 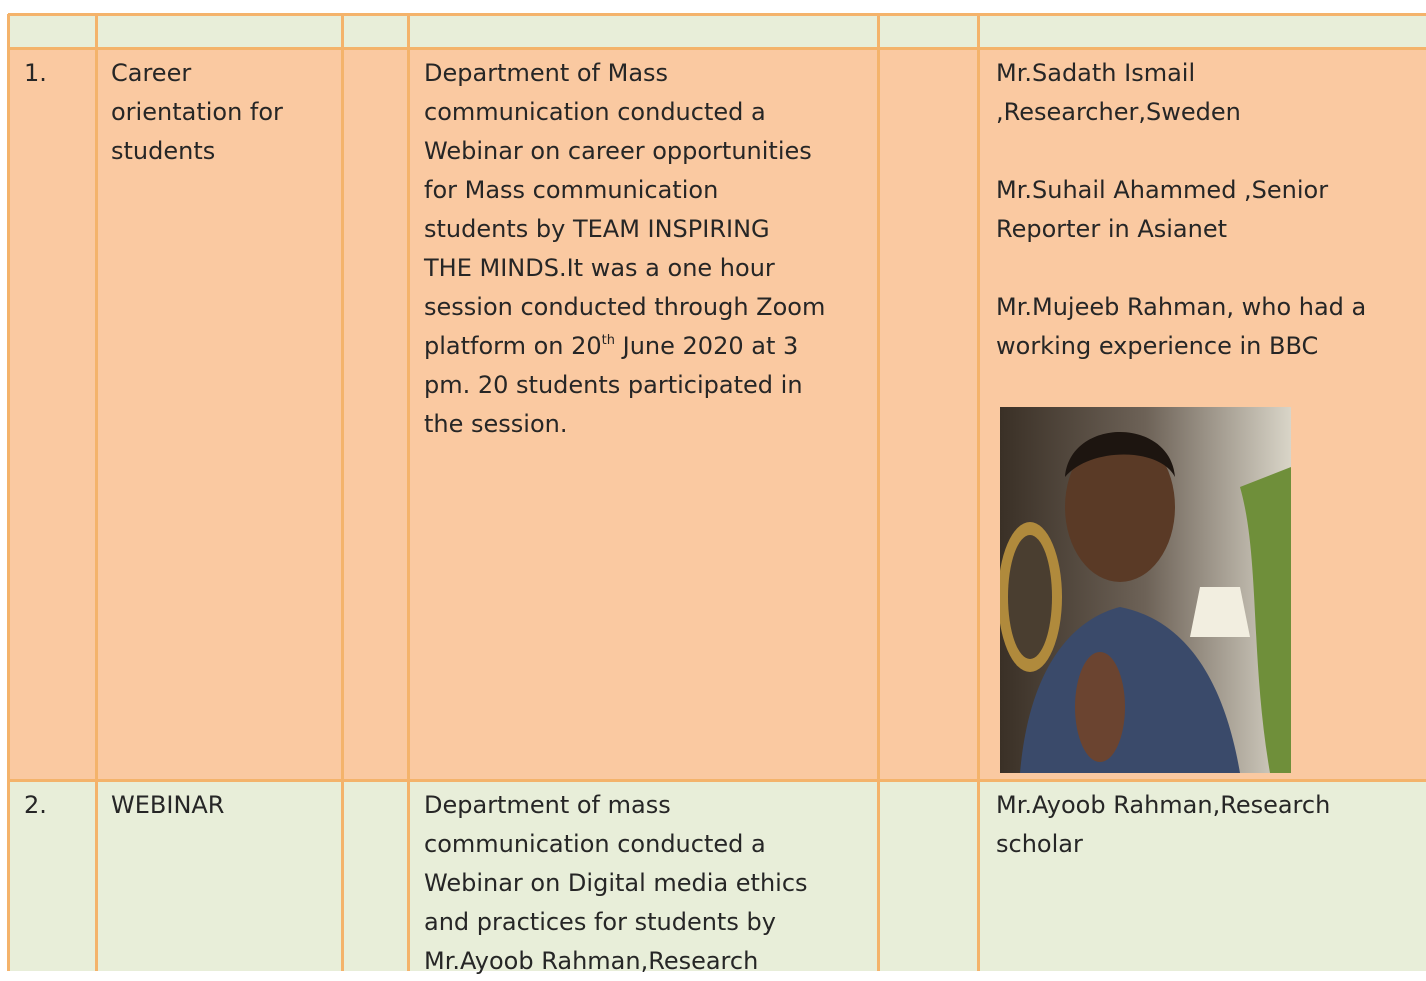 What do you see at coordinates (591, 961) in the screenshot?
I see `description-line: Mr.Ayoob Rahman,Research` at bounding box center [591, 961].